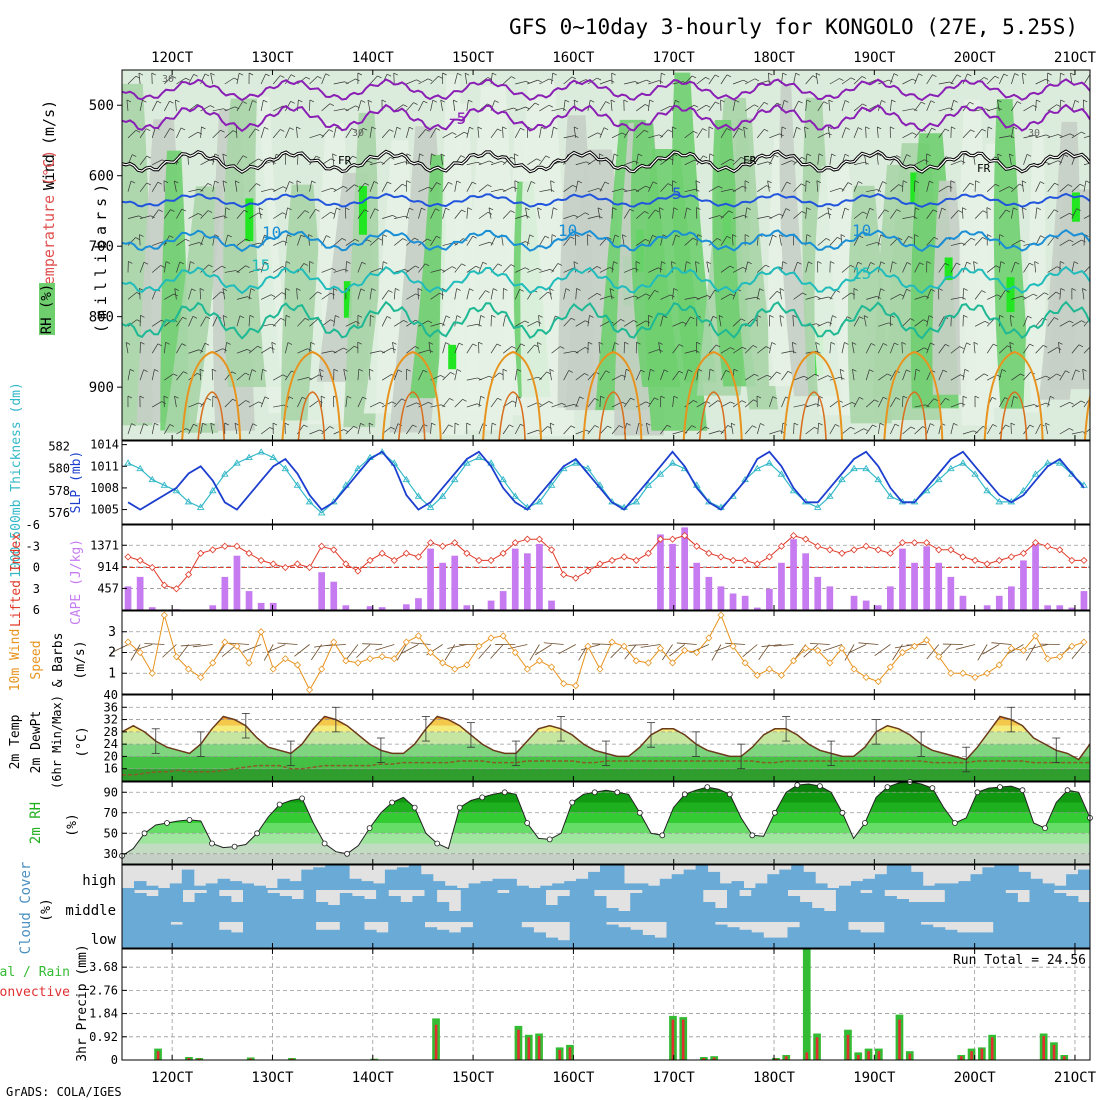  What do you see at coordinates (104, 940) in the screenshot?
I see `cloud-level-low: low` at bounding box center [104, 940].